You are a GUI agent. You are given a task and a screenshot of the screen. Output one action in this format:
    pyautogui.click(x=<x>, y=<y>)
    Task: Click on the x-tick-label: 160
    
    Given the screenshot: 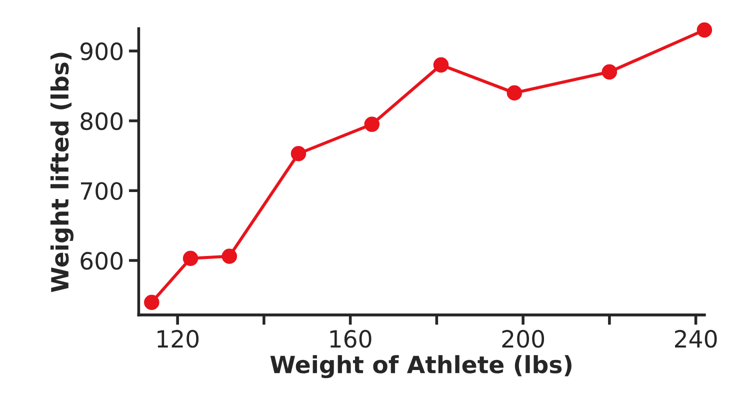 What is the action you would take?
    pyautogui.click(x=351, y=339)
    